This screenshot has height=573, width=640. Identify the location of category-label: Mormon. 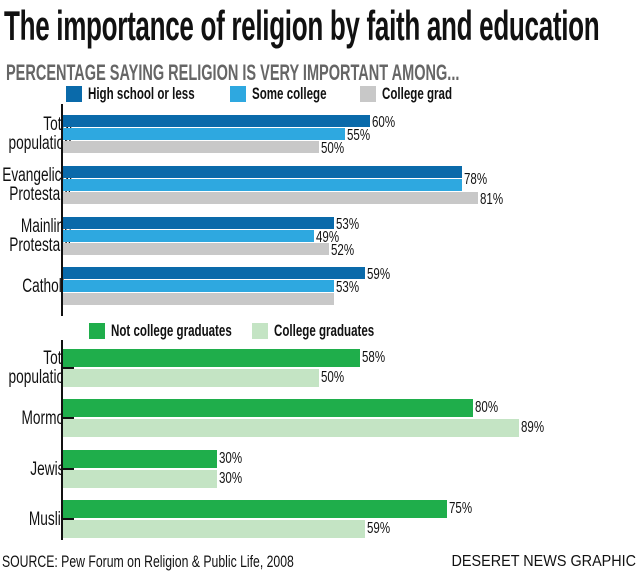
(37, 418).